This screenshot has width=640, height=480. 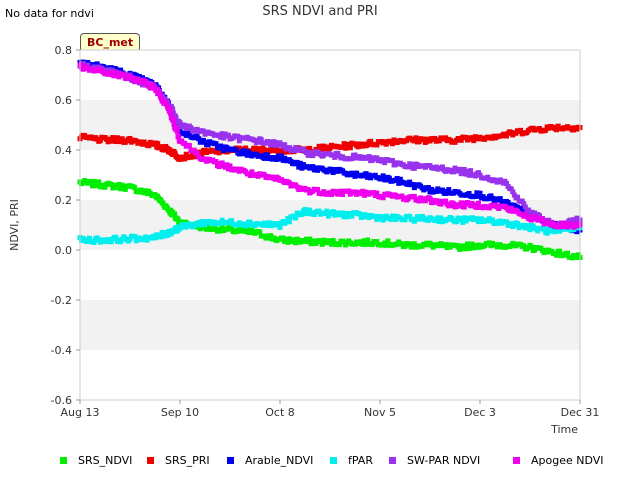 I want to click on y-tick-label: -0.2, so click(x=61, y=300).